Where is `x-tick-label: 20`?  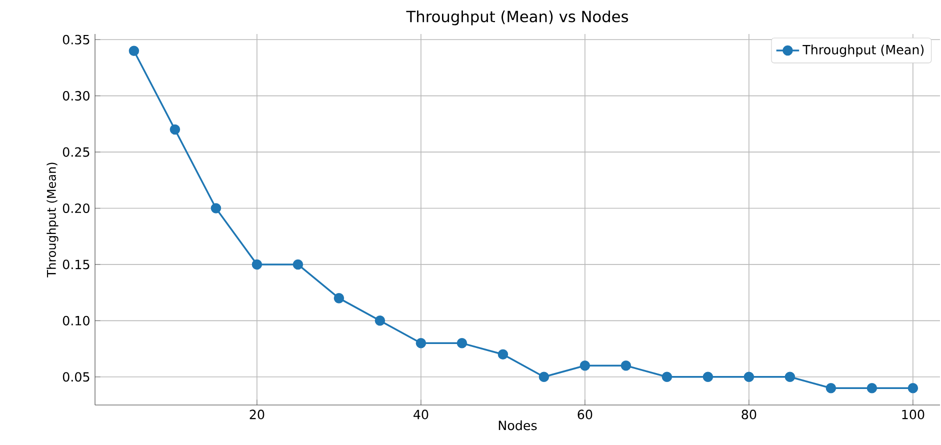 x-tick-label: 20 is located at coordinates (257, 415).